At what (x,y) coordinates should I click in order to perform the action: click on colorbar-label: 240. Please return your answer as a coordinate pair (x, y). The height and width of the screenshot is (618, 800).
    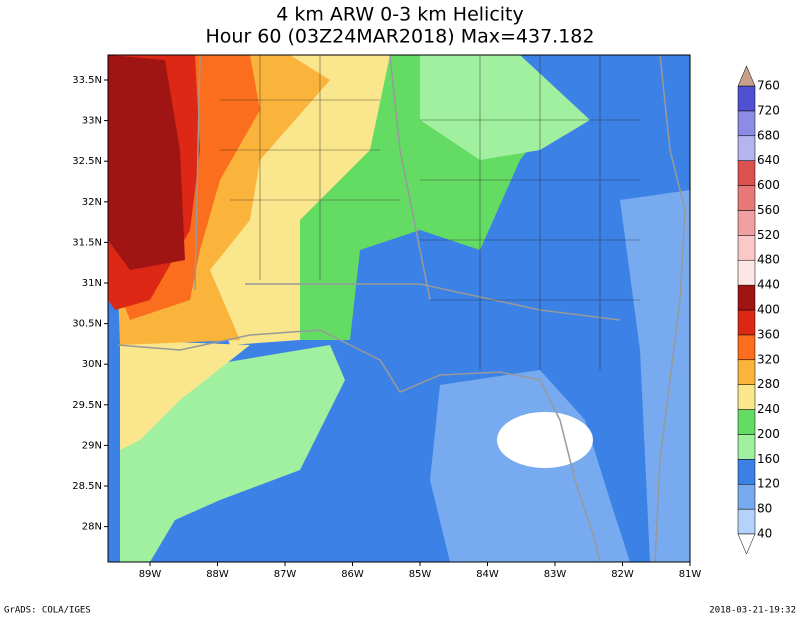
    Looking at the image, I should click on (768, 409).